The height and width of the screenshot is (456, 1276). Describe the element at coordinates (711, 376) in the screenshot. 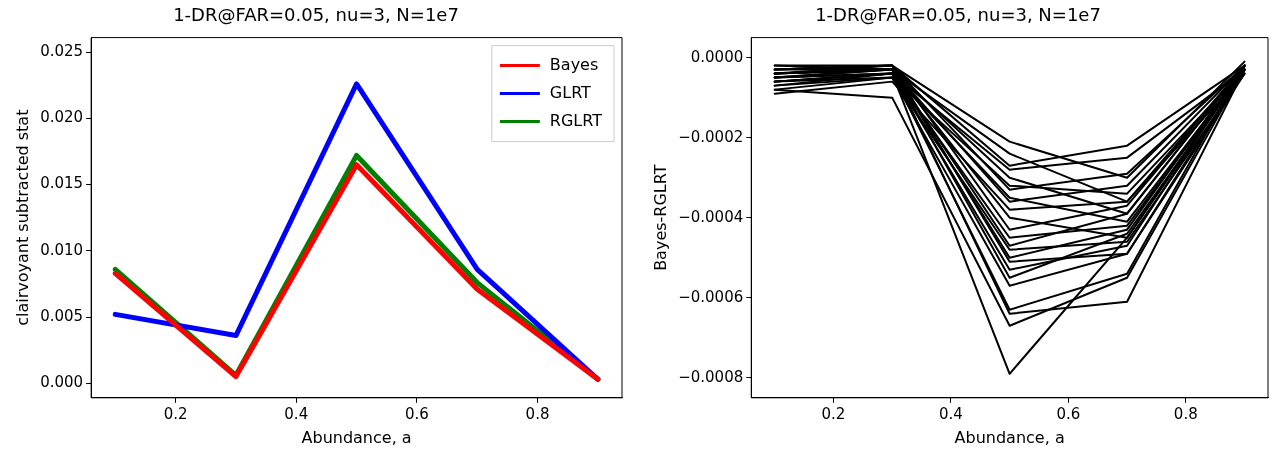

I see `y-tick-label: −0.0008` at that location.